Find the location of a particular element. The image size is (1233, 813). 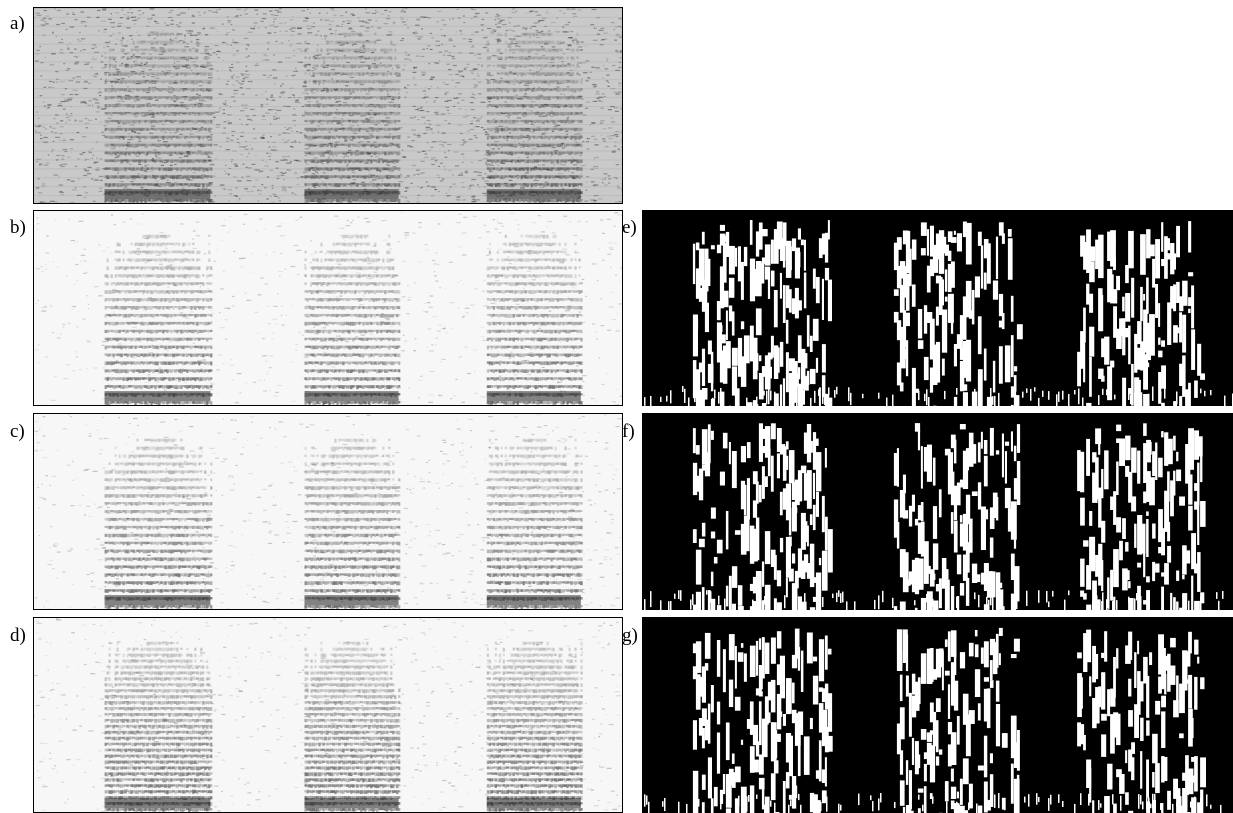

panel-label-a: a) is located at coordinates (17, 23).